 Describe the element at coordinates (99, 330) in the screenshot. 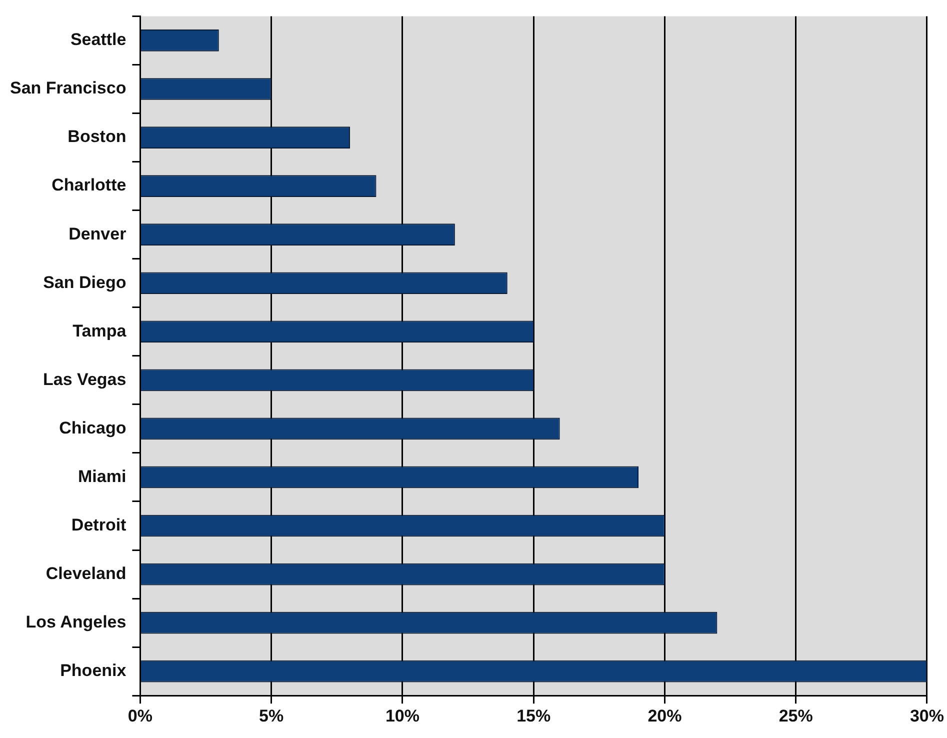

I see `y-tick-label: Tampa` at that location.